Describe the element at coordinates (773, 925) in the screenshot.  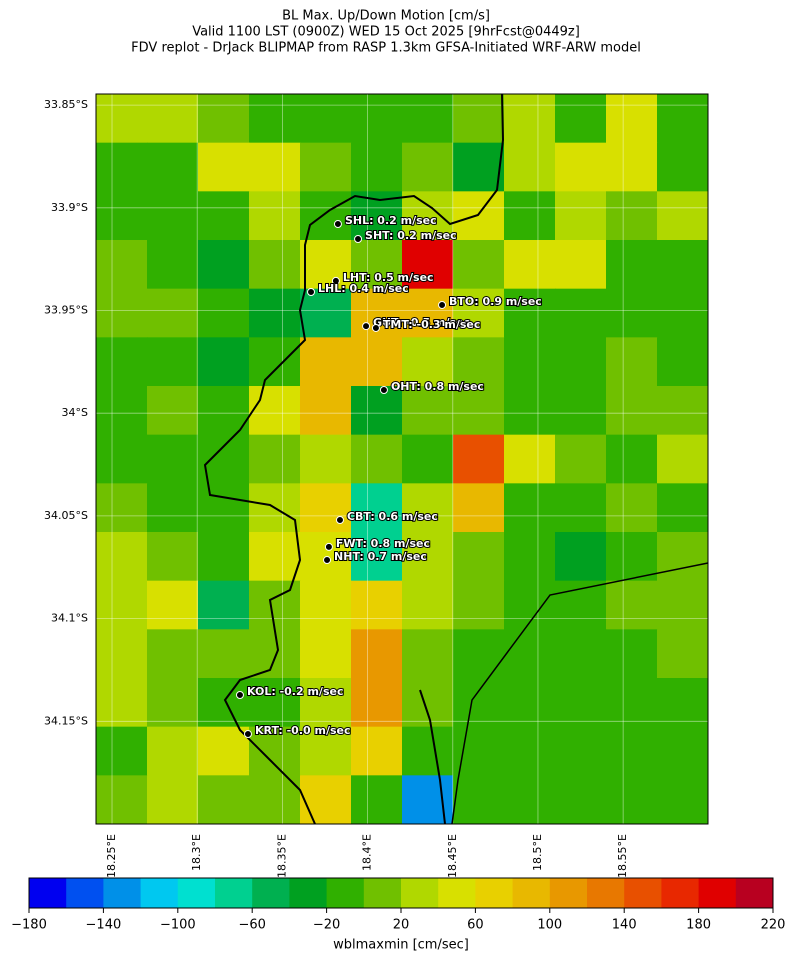
I see `colorbar-tick-label: 220` at that location.